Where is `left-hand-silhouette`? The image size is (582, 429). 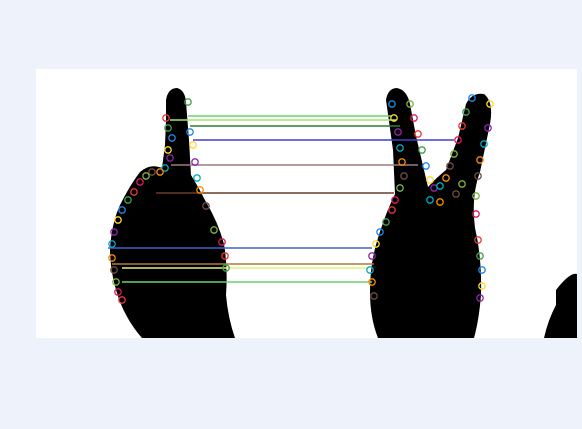 left-hand-silhouette is located at coordinates (172, 213).